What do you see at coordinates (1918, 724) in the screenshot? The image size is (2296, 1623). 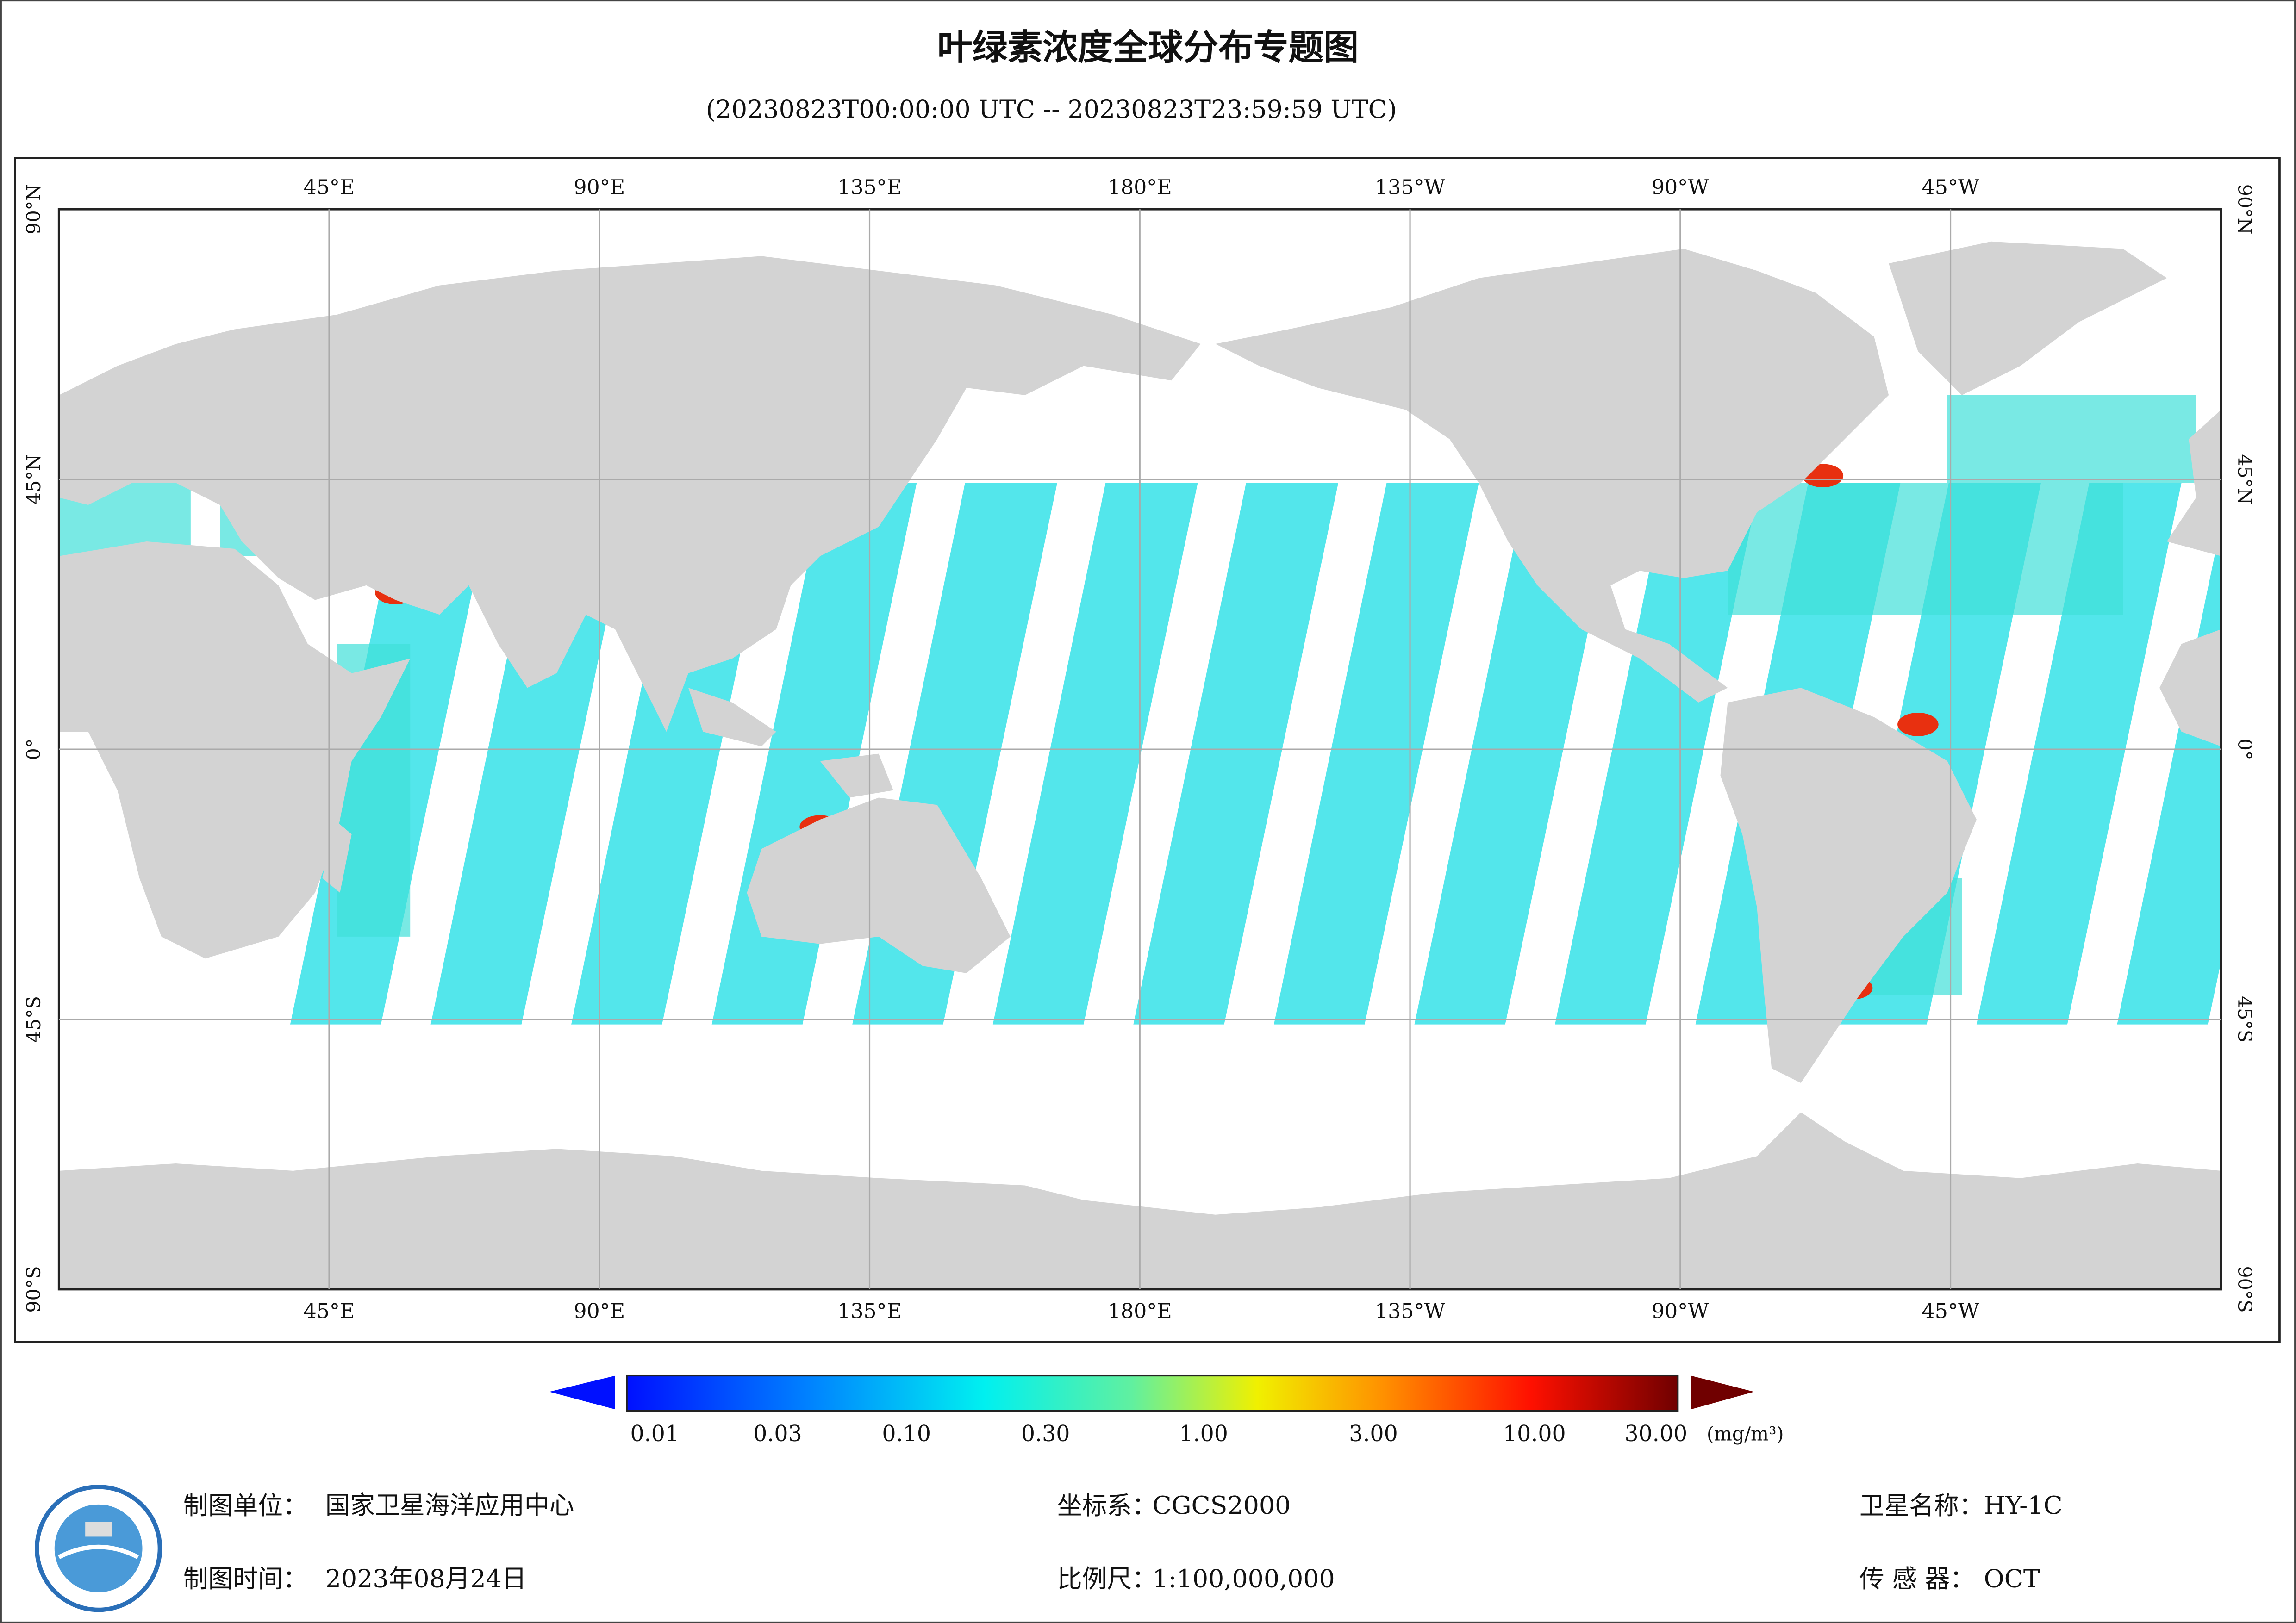 I see `high-chlorophyll` at bounding box center [1918, 724].